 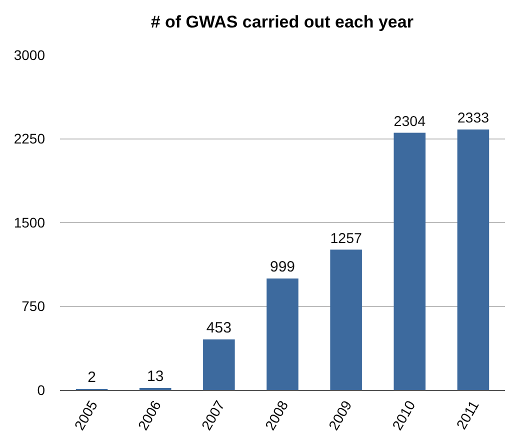 I want to click on data-label: 13, so click(x=155, y=376).